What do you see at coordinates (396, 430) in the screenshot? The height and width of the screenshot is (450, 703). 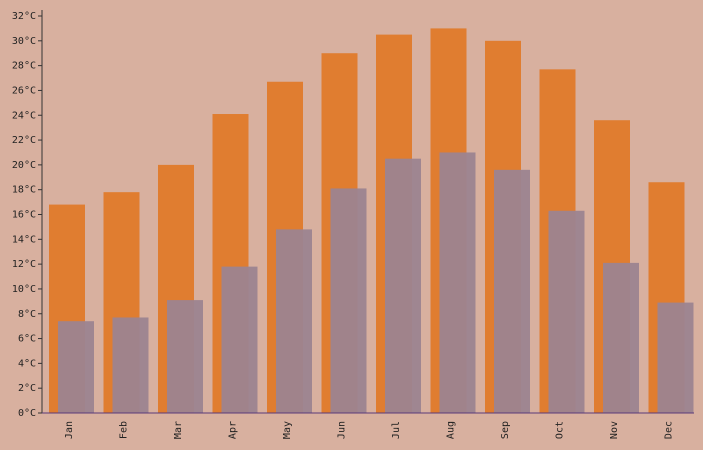 I see `x-tick-label: Jul` at bounding box center [396, 430].